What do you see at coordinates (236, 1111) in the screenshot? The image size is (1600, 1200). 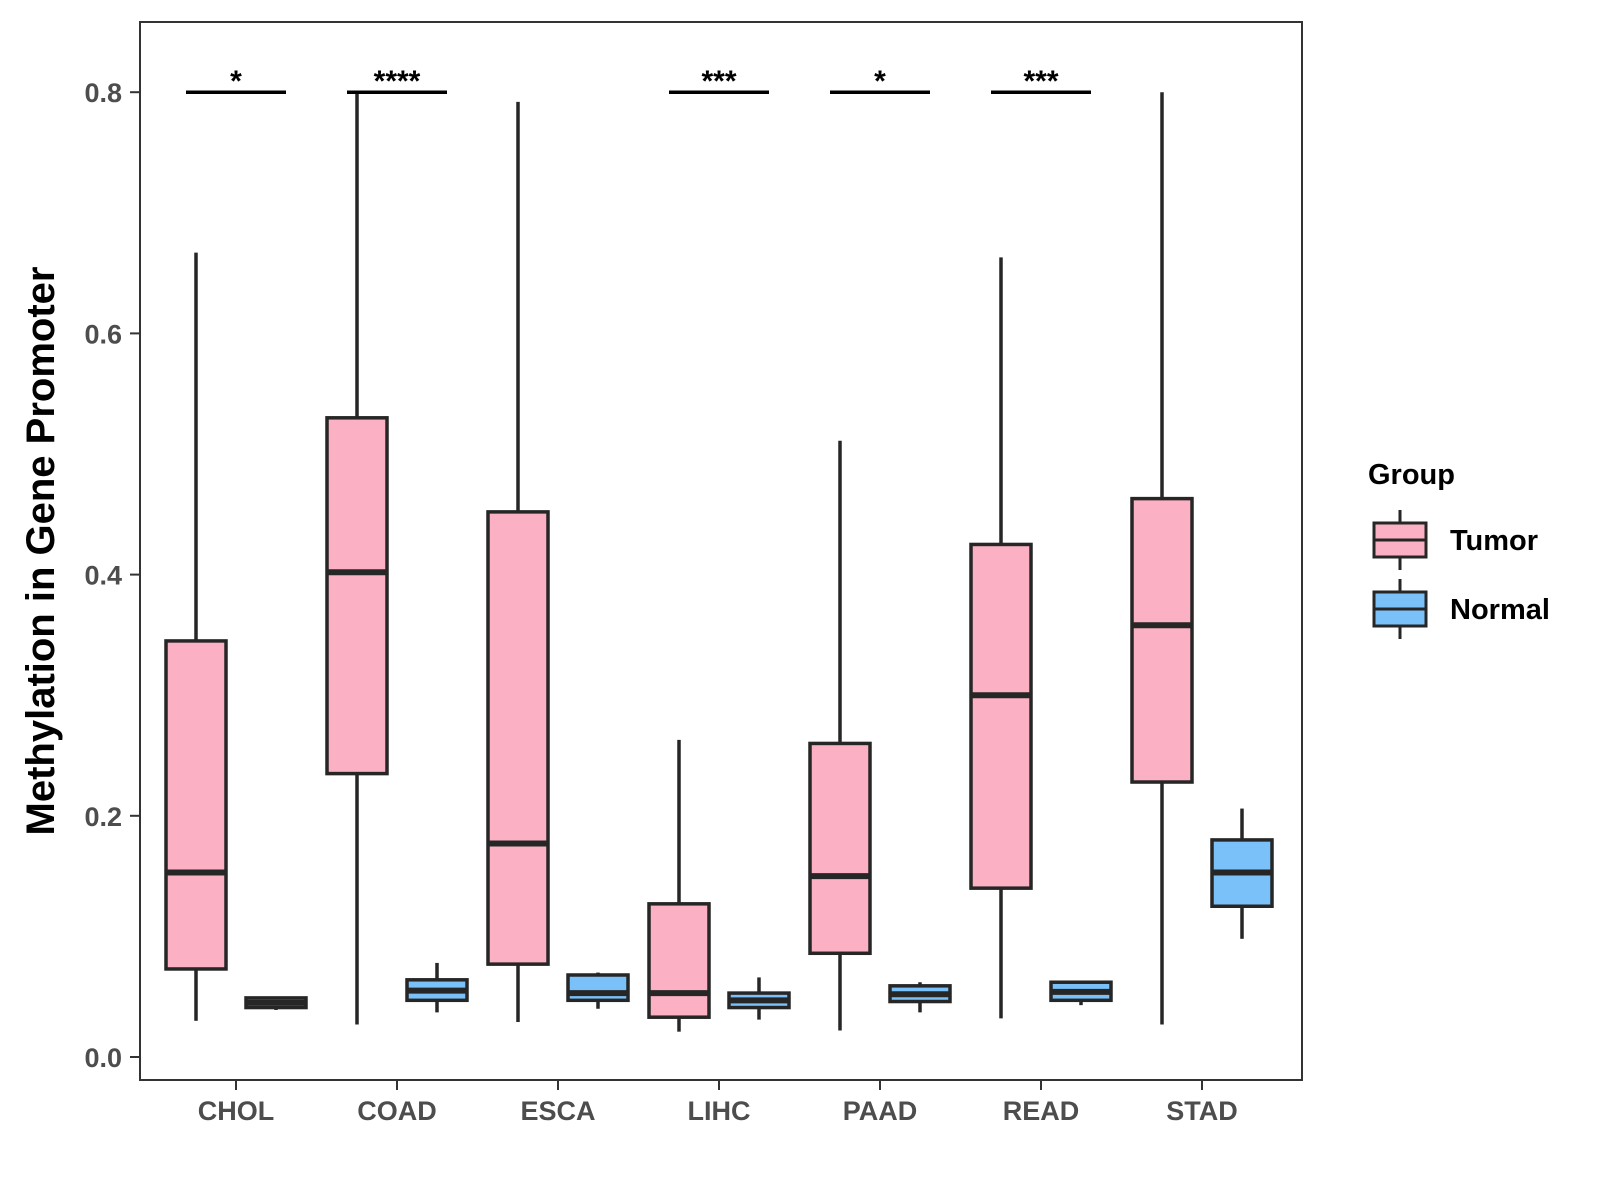 I see `x-tick-label: CHOL` at bounding box center [236, 1111].